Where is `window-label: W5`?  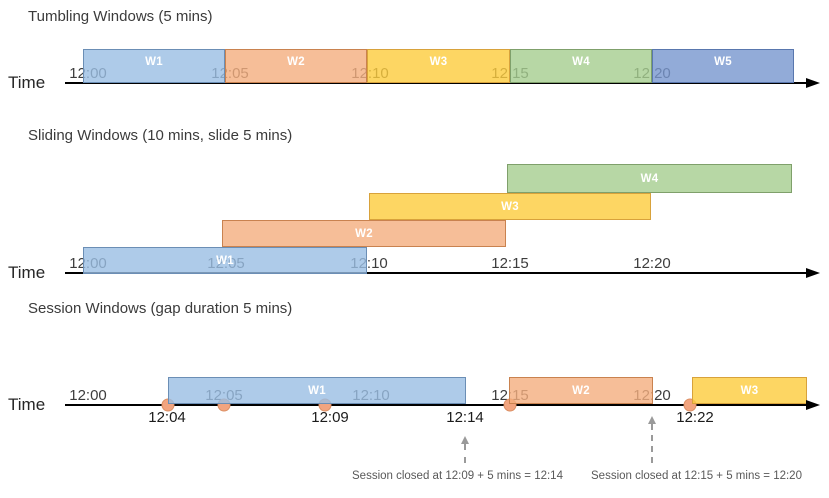
window-label: W5 is located at coordinates (723, 62).